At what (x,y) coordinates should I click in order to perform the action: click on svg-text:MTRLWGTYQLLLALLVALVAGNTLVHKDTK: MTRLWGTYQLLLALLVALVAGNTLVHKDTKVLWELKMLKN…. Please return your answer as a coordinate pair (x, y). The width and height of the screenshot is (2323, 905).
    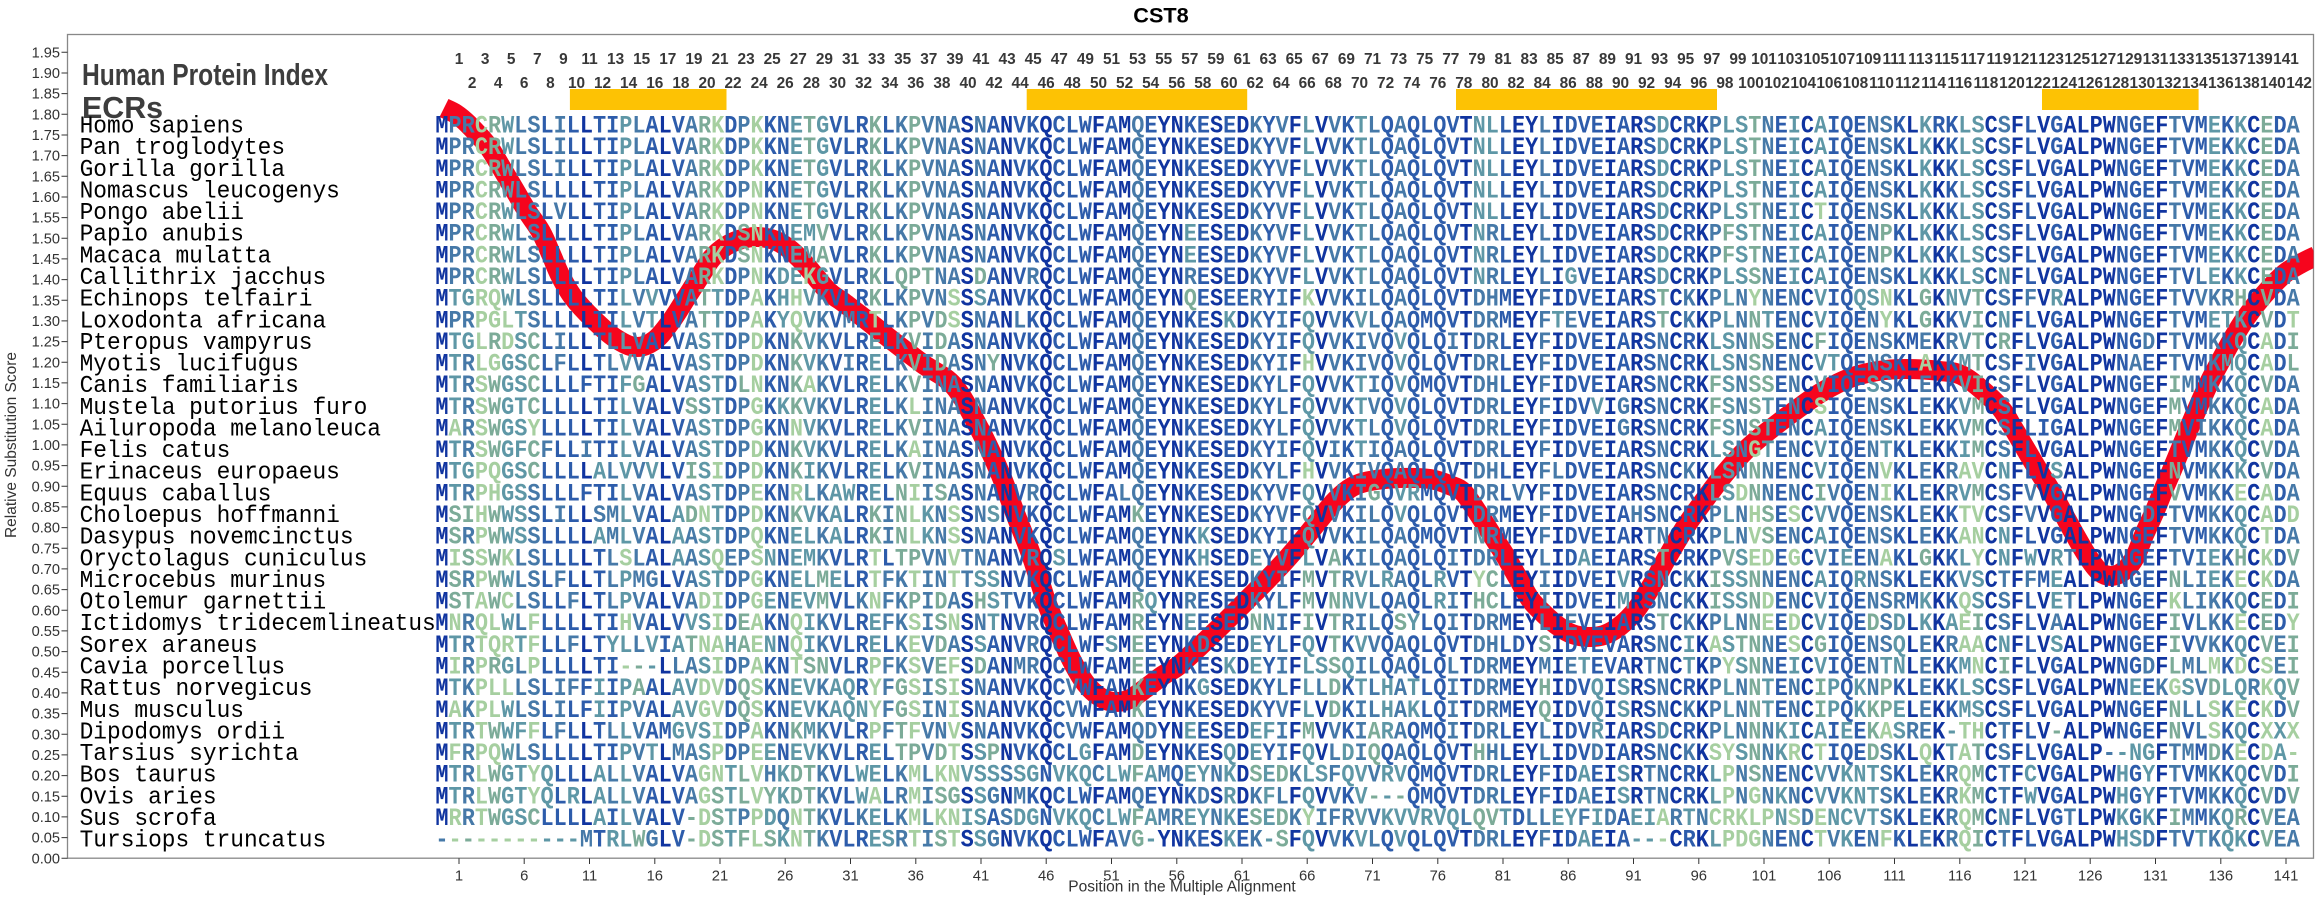
    Looking at the image, I should click on (1367, 775).